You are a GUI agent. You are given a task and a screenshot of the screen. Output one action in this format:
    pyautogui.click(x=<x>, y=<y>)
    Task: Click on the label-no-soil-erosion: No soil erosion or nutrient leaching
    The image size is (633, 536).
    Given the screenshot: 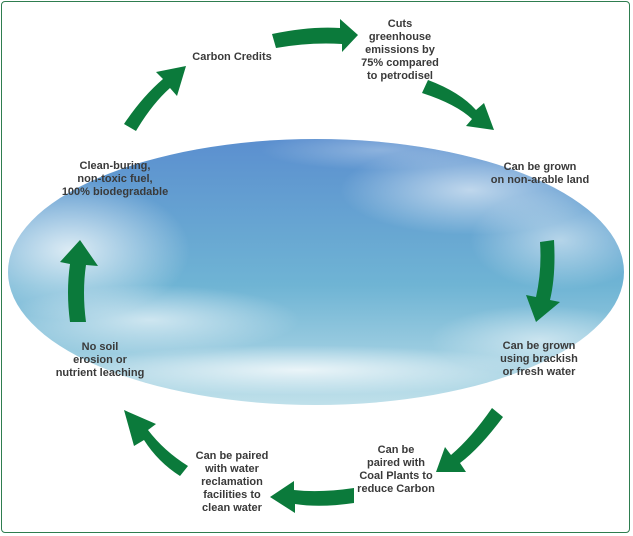 What is the action you would take?
    pyautogui.click(x=100, y=360)
    